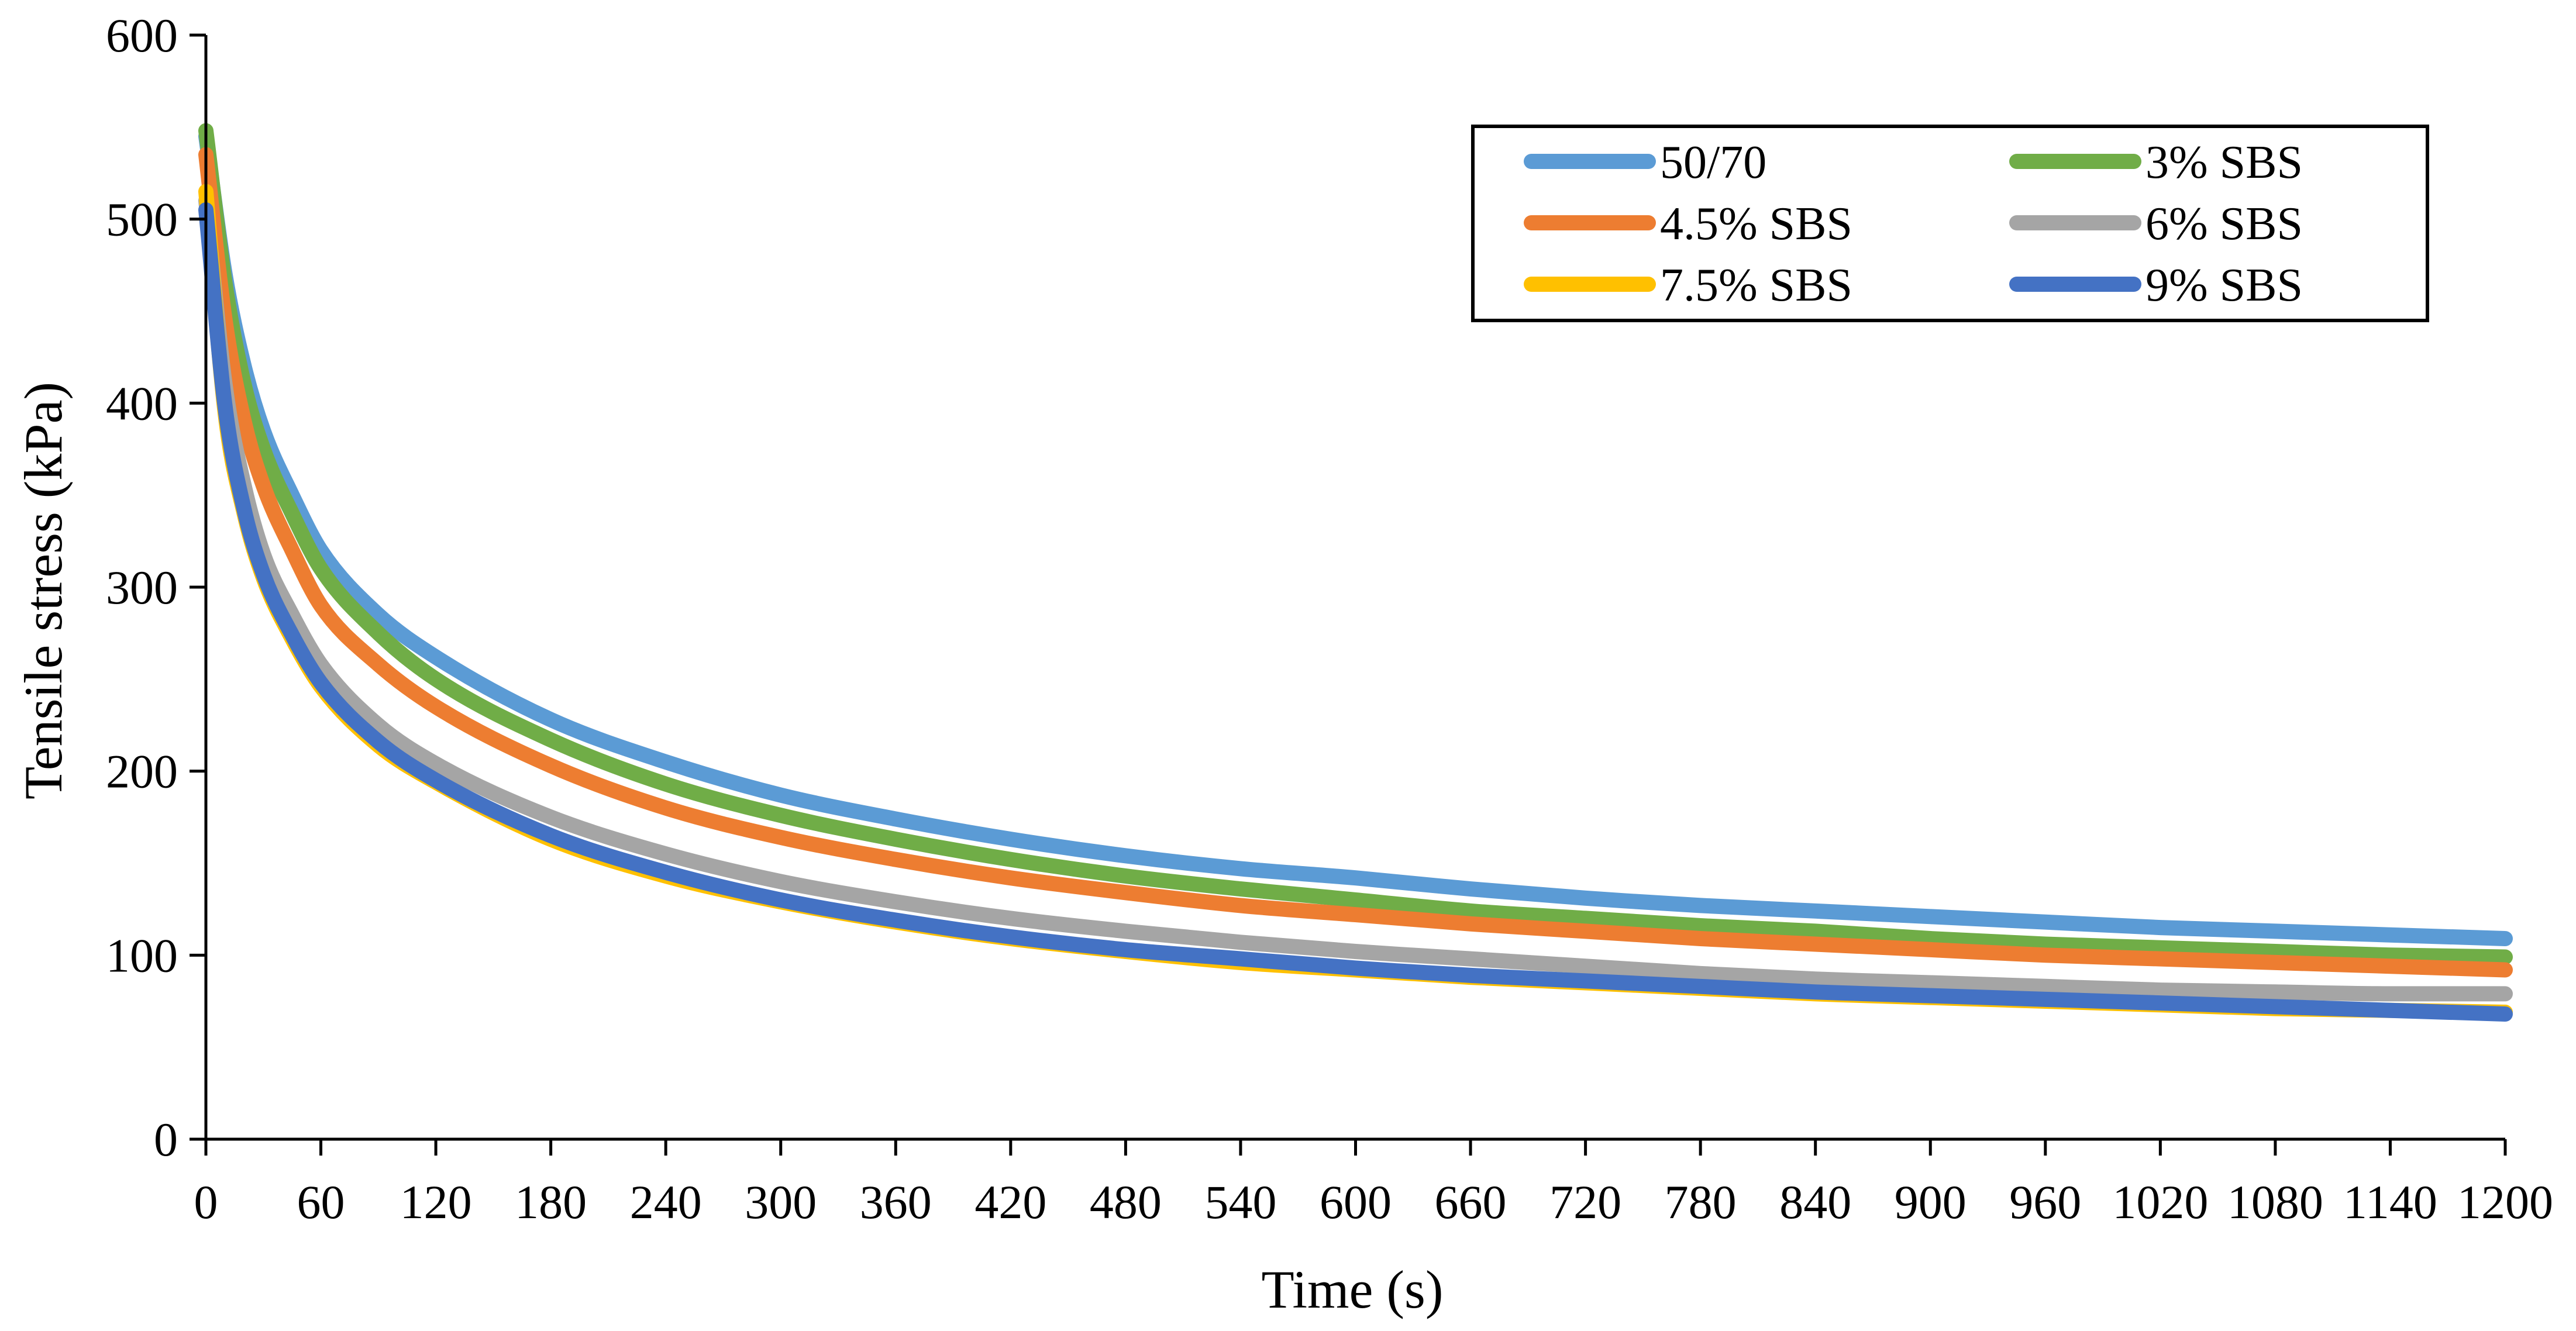  What do you see at coordinates (2045, 1202) in the screenshot?
I see `x-tick-label: 960` at bounding box center [2045, 1202].